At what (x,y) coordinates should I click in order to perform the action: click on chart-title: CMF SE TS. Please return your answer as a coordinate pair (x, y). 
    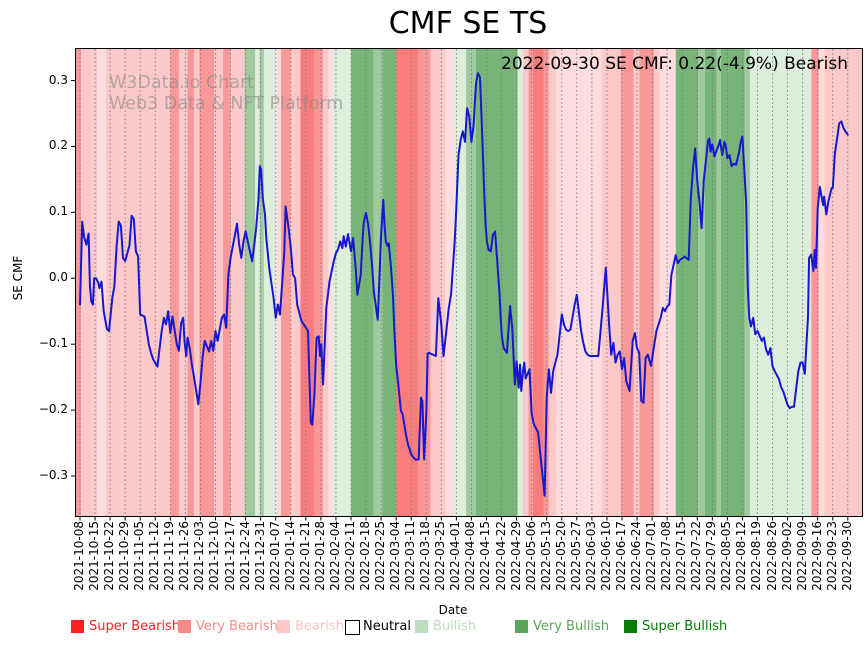
    Looking at the image, I should click on (468, 23).